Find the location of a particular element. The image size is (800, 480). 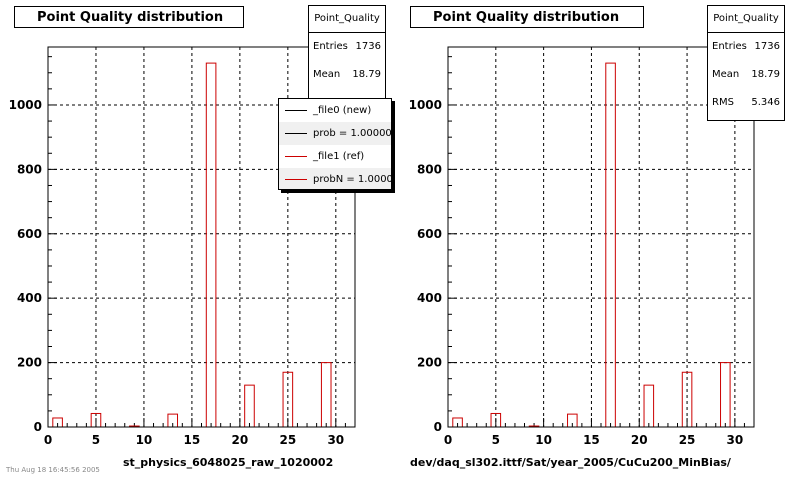

legend-entry: _file0 (new) is located at coordinates (335, 110).